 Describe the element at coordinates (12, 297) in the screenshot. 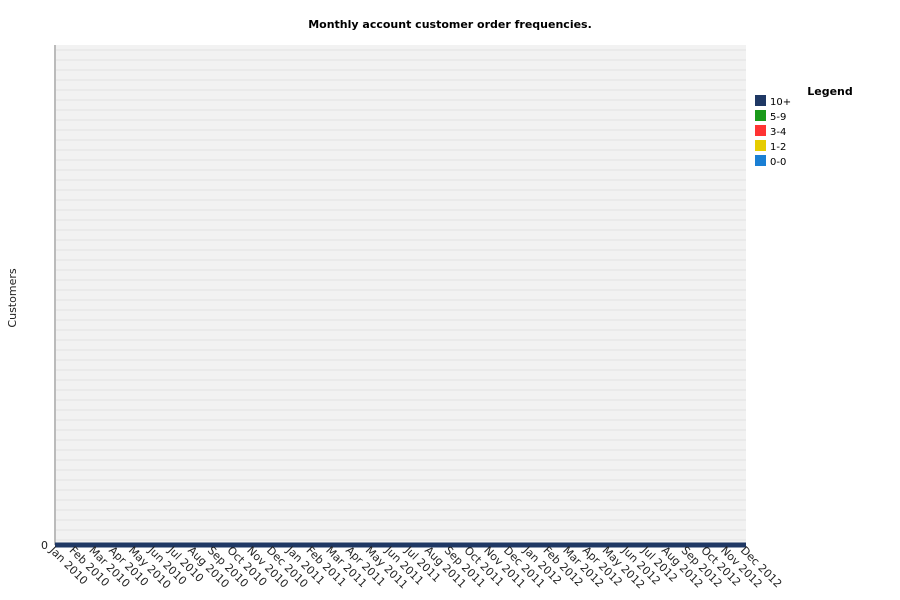

I see `y-axis-label: Customers` at that location.